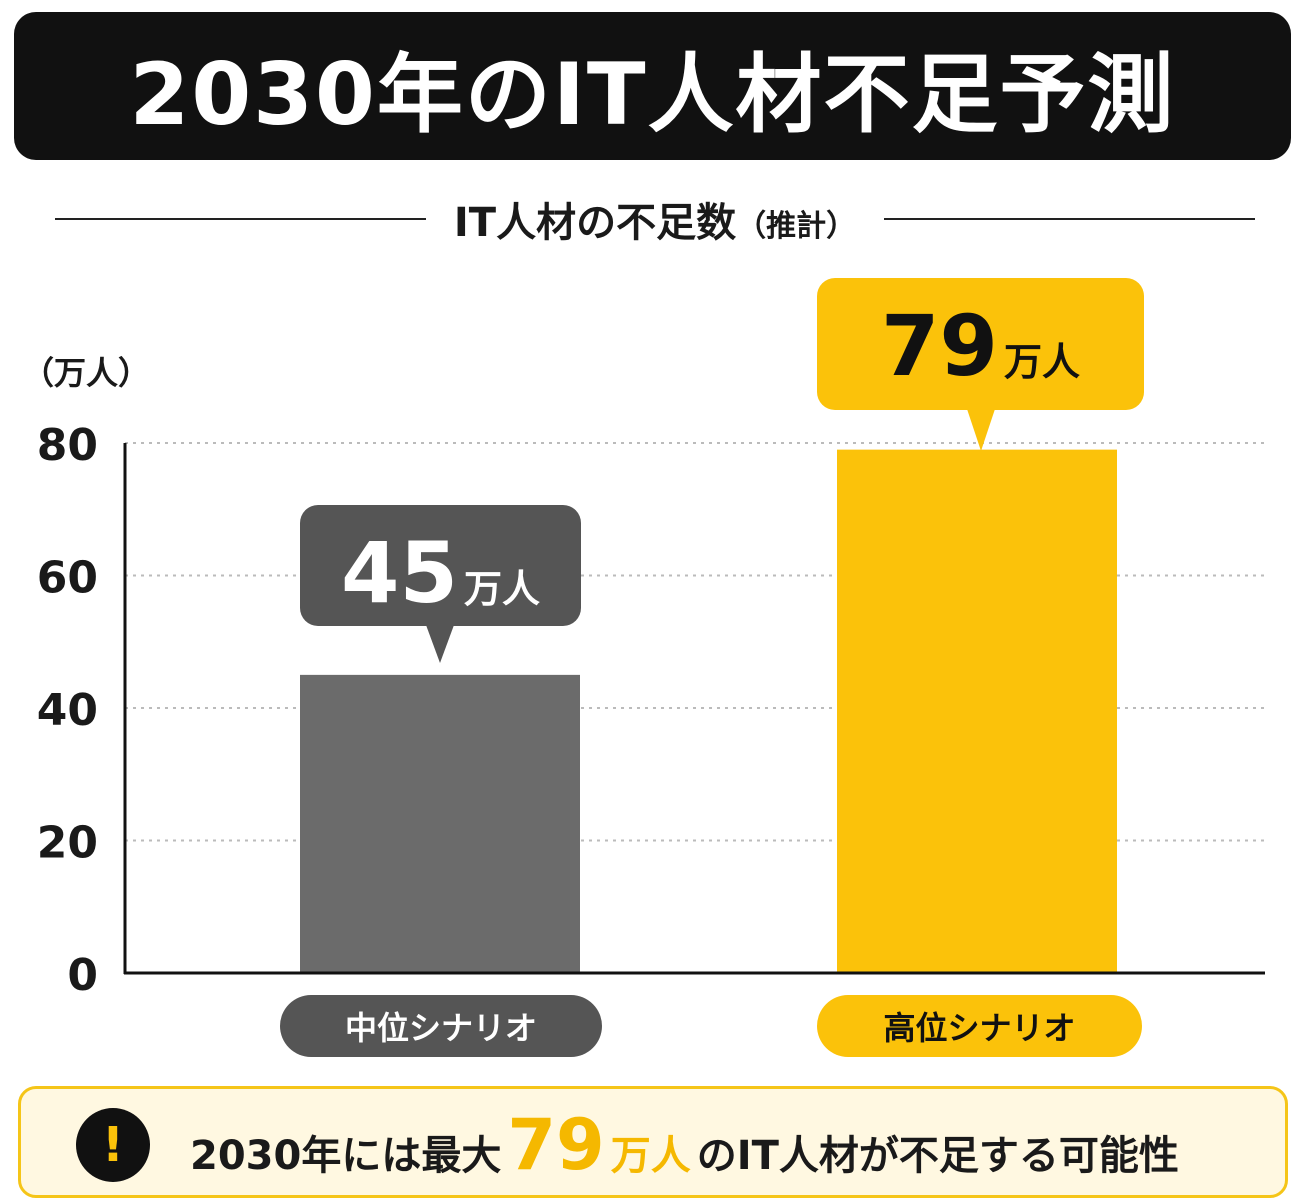  I want to click on category-label-mid: 中位シナリオ, so click(441, 1026).